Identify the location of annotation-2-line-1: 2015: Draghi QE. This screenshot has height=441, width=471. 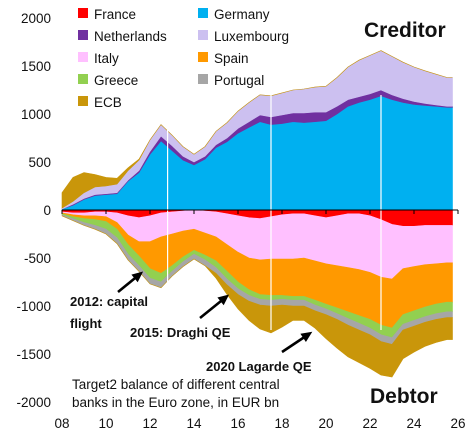
(180, 332).